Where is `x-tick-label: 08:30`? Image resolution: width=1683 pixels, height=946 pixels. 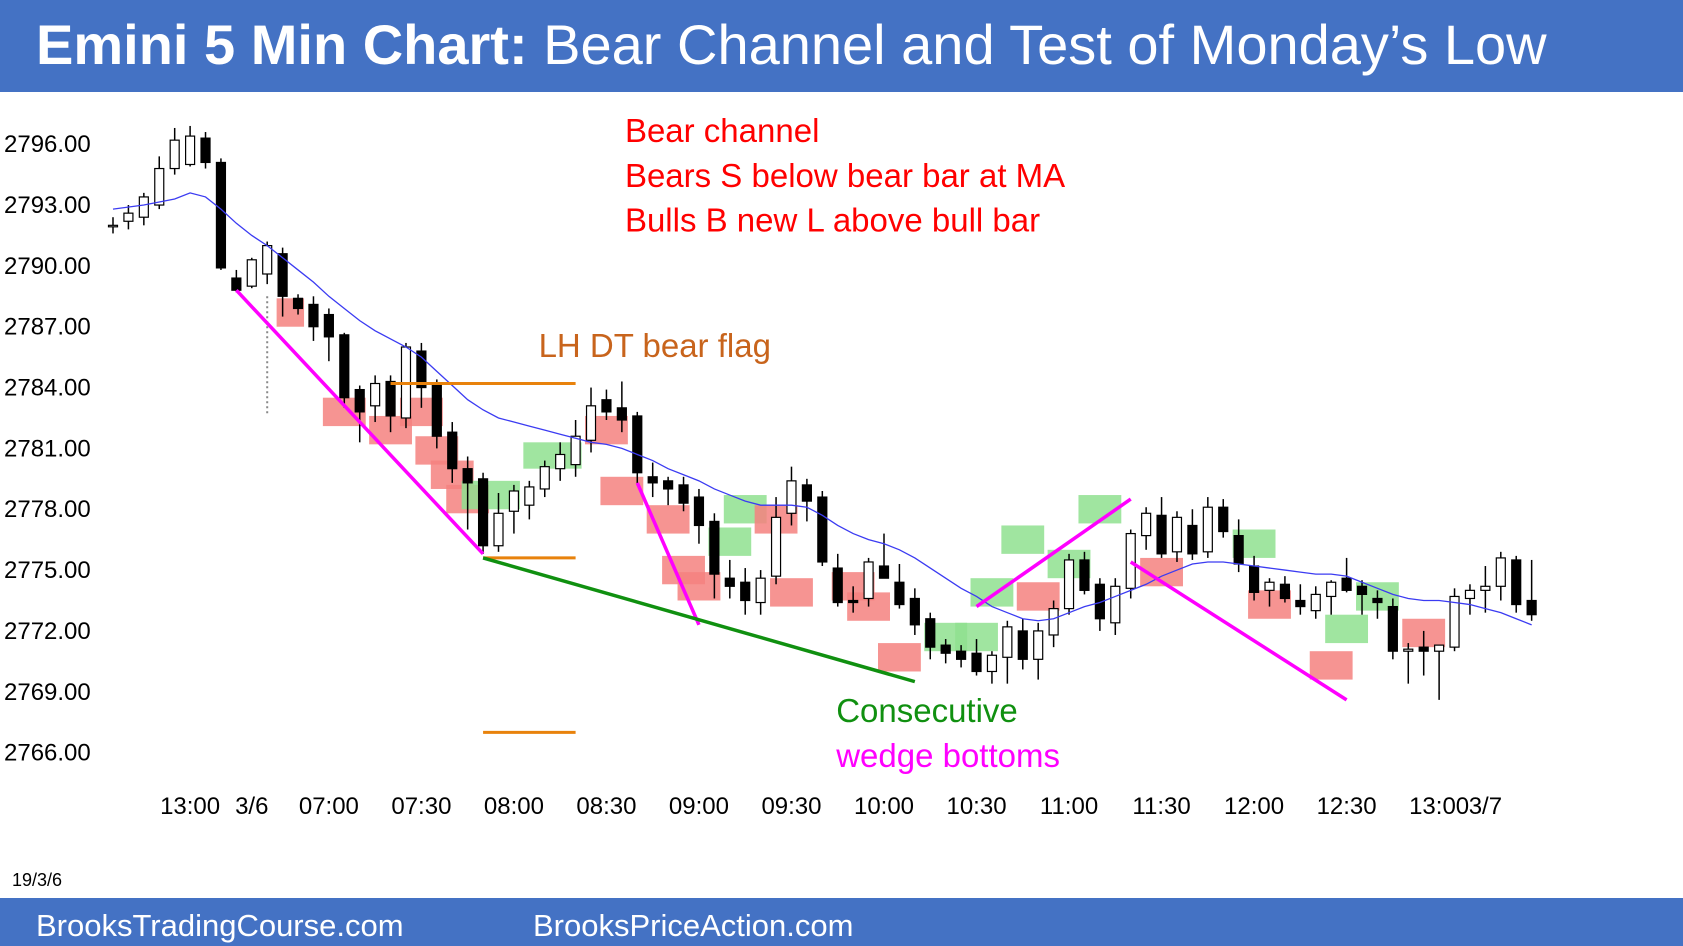 x-tick-label: 08:30 is located at coordinates (606, 806).